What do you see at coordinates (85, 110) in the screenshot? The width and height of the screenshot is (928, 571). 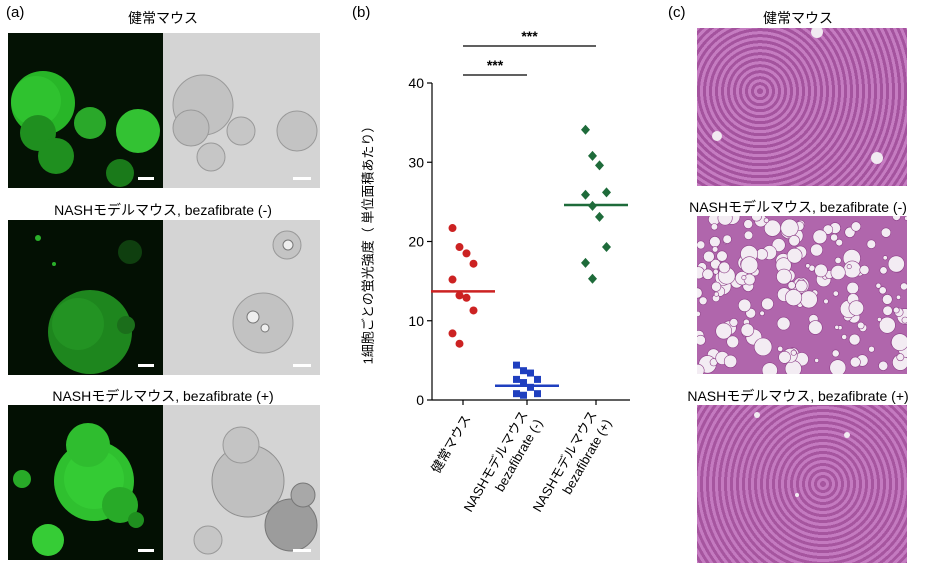 I see `fluorescence-image-healthy` at bounding box center [85, 110].